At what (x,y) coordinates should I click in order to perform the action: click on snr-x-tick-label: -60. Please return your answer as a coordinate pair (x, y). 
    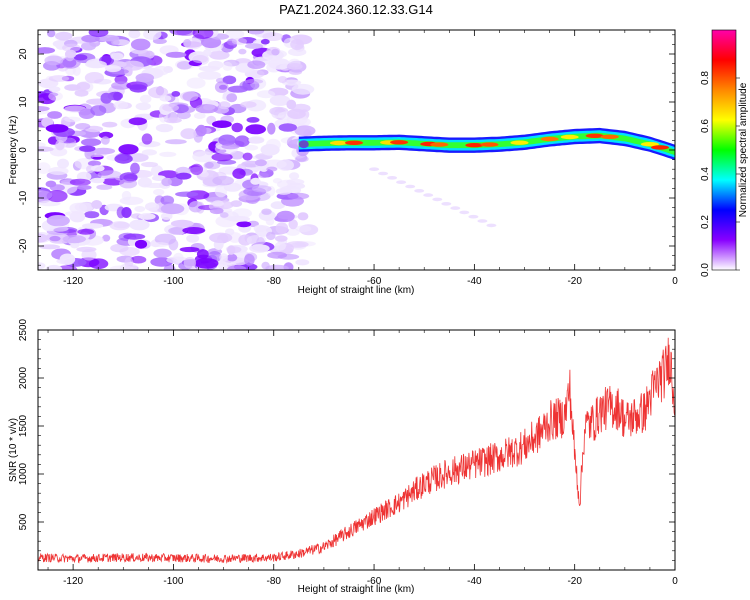
    Looking at the image, I should click on (374, 581).